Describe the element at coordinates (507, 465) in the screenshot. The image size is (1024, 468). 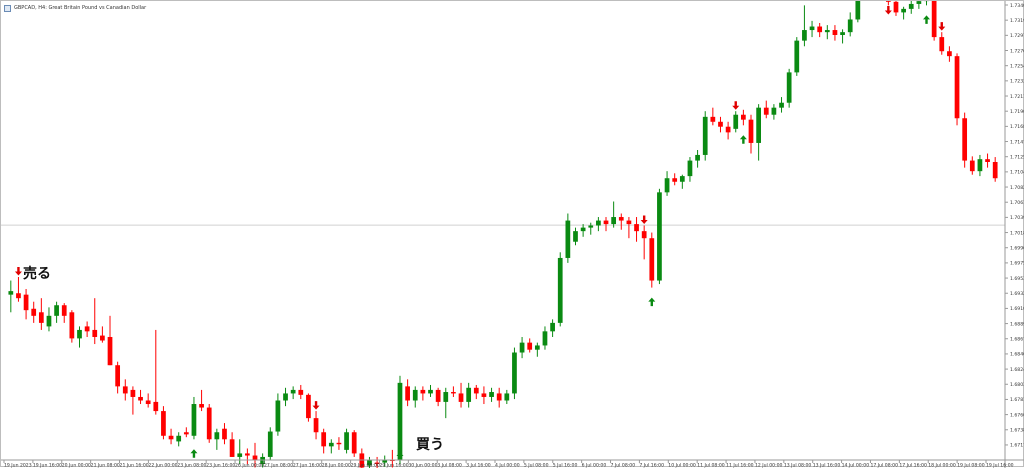
I see `time-tick-label: 4 Jul 00:00` at that location.